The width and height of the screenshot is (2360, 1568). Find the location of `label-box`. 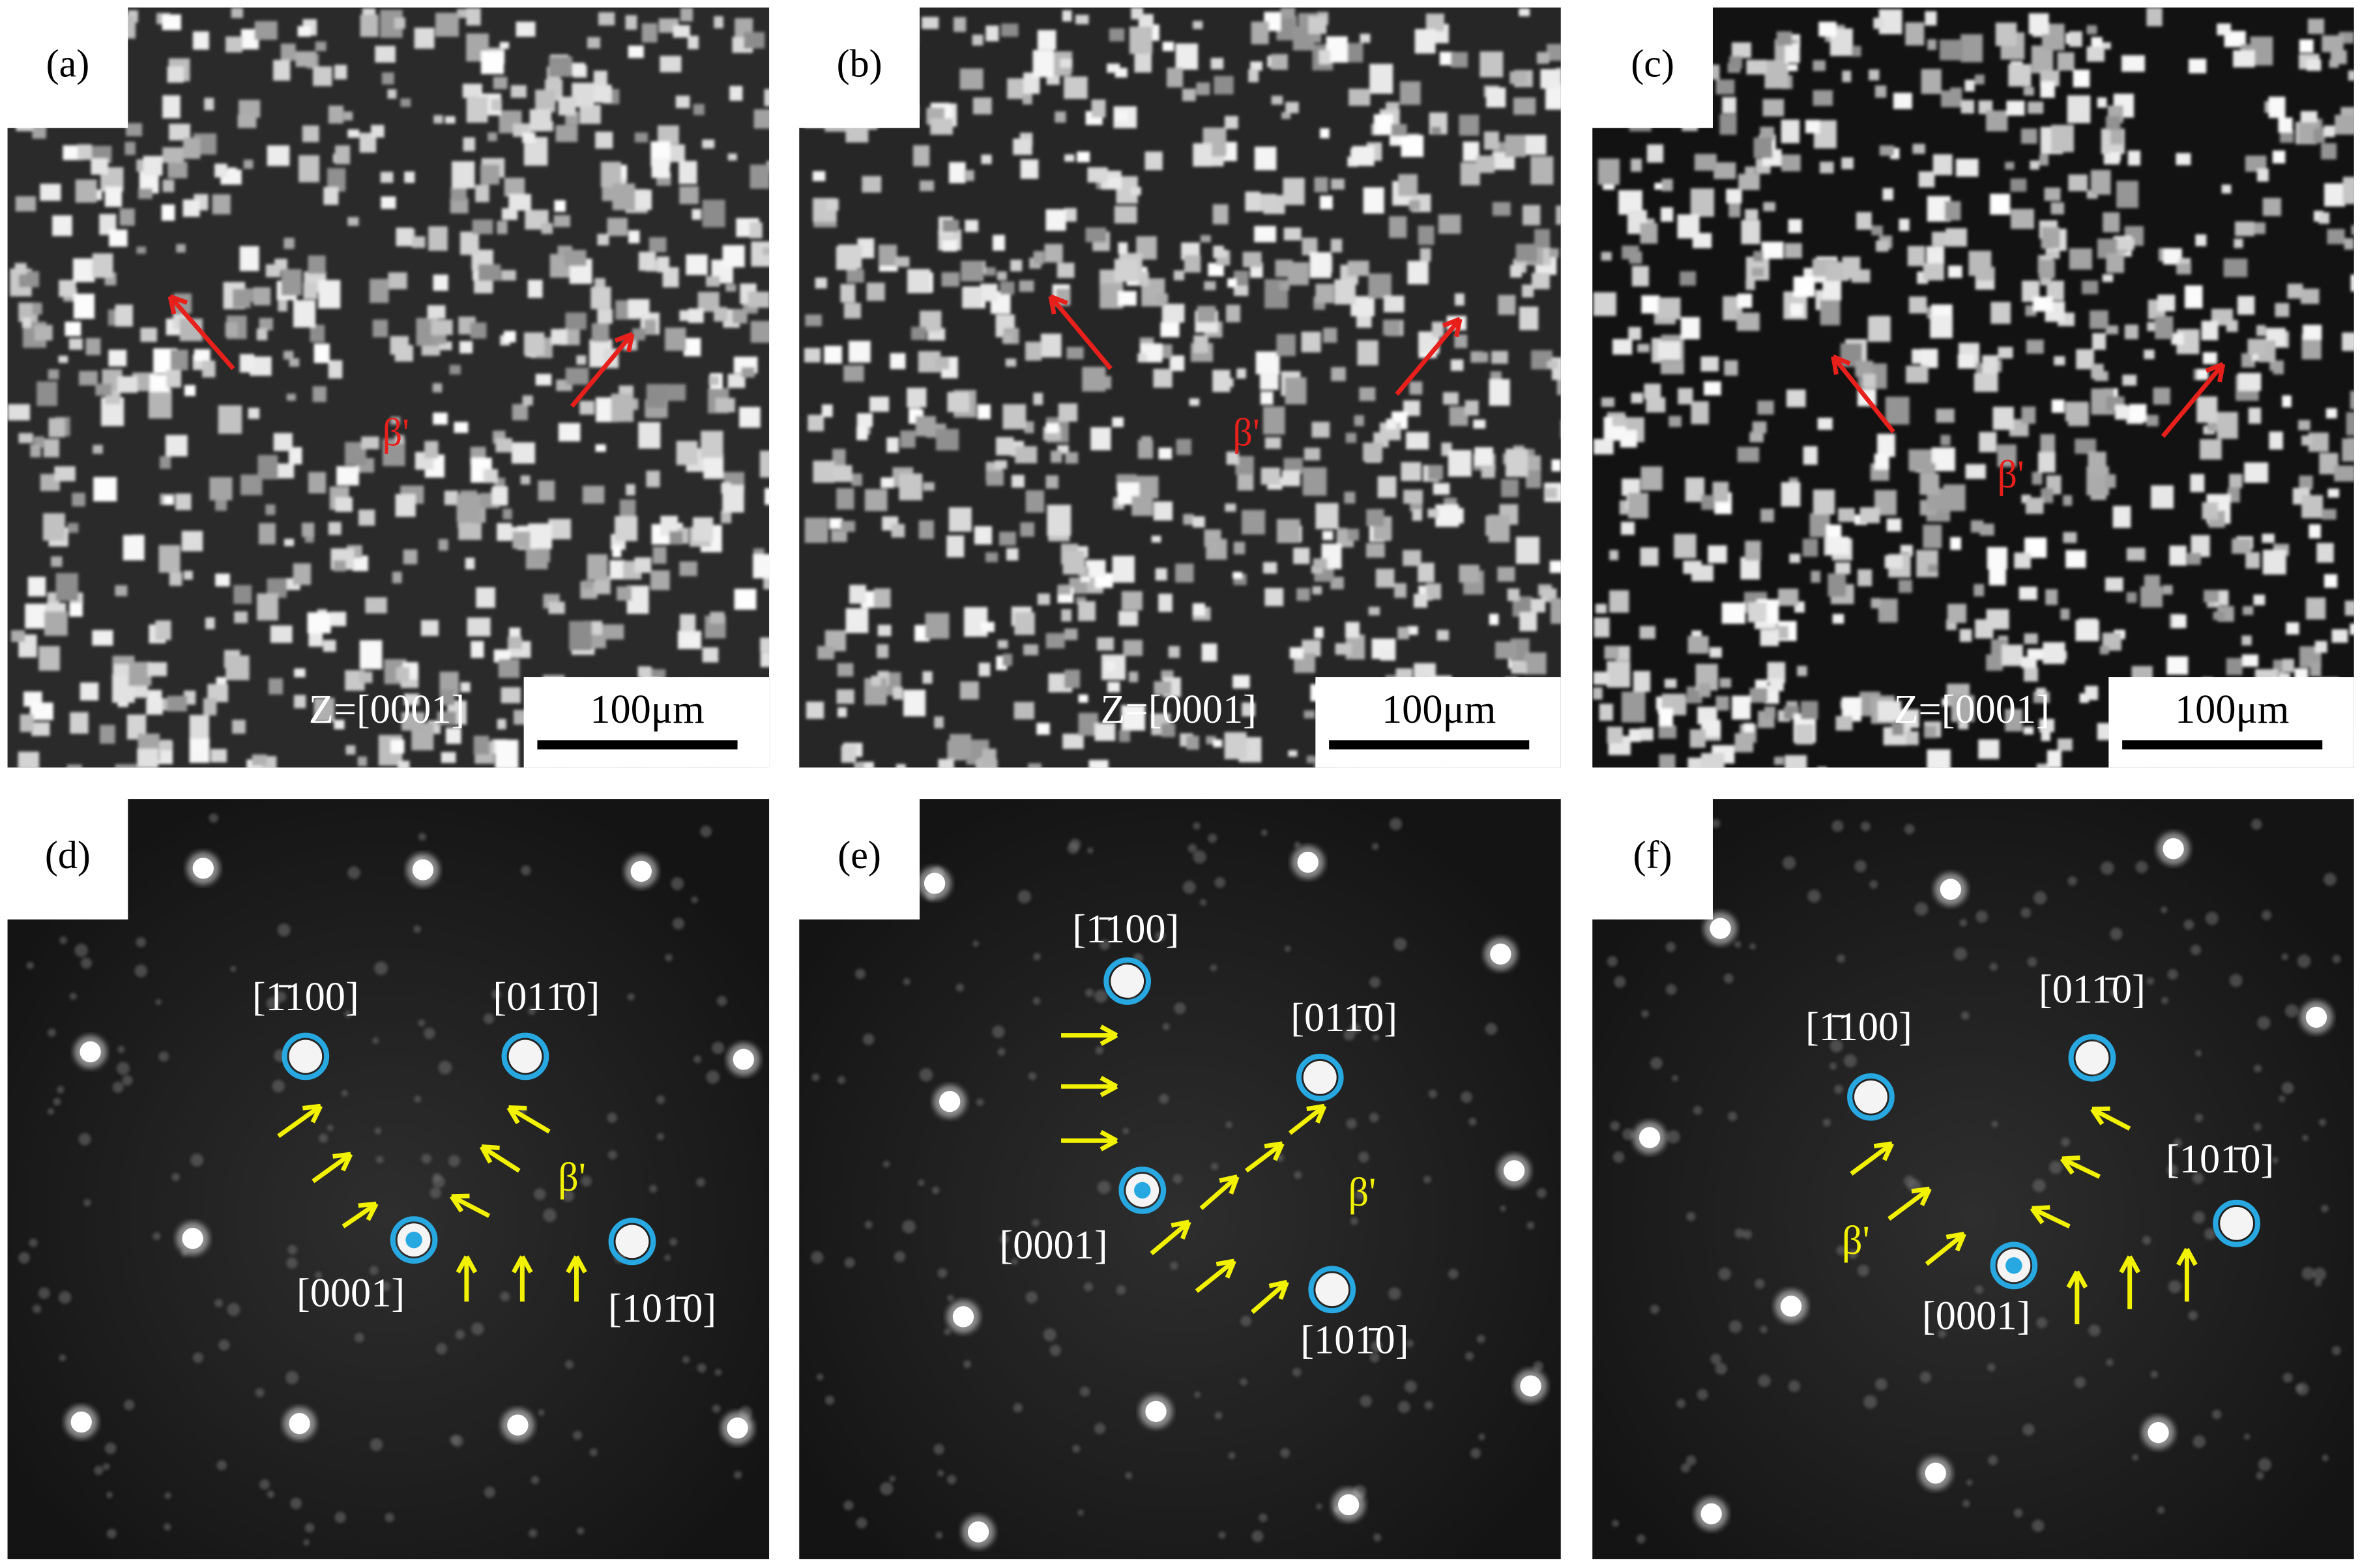

label-box is located at coordinates (64, 64).